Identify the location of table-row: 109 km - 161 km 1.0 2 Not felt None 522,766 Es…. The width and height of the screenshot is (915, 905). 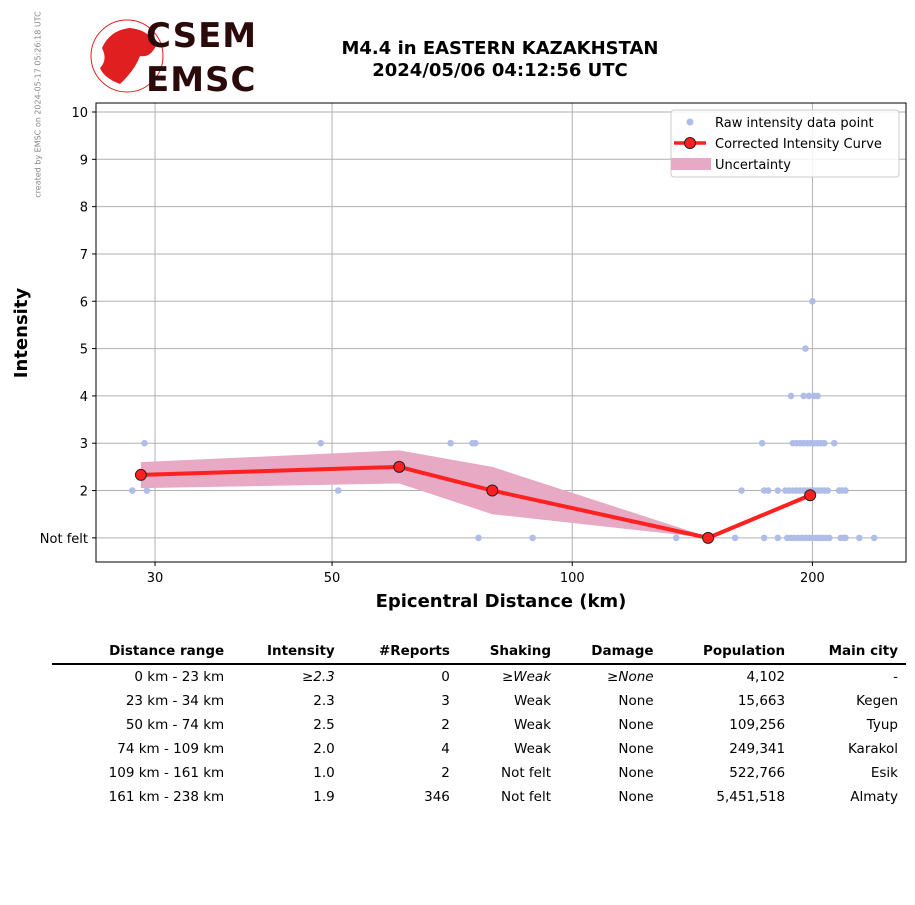
(479, 773).